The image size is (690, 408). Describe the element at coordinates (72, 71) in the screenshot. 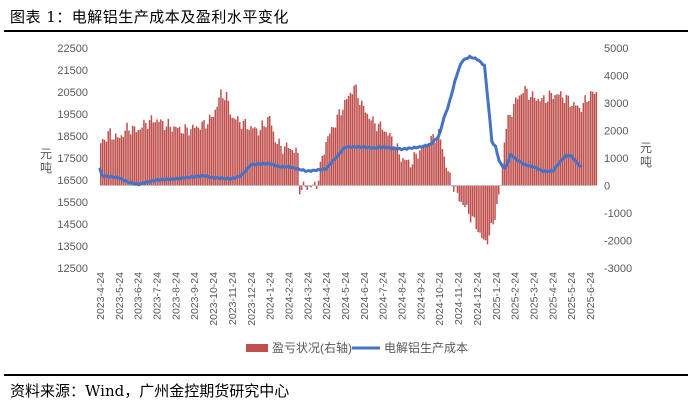

I see `left-tick-label: 21500` at that location.